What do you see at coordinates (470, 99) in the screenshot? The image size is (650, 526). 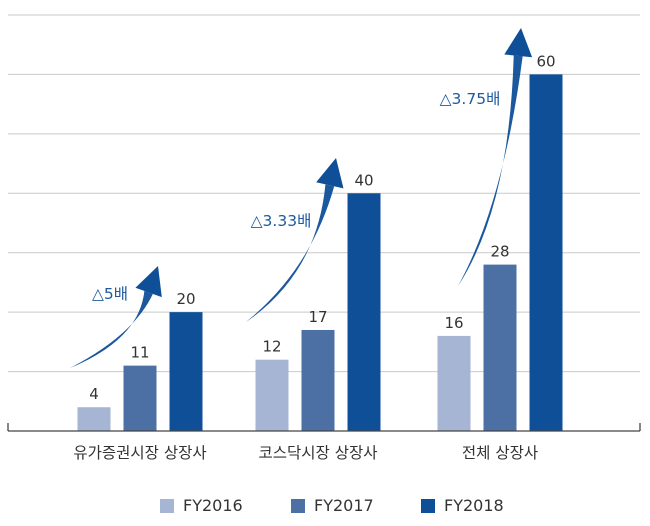 I see `growth-annotation: △3.75배` at bounding box center [470, 99].